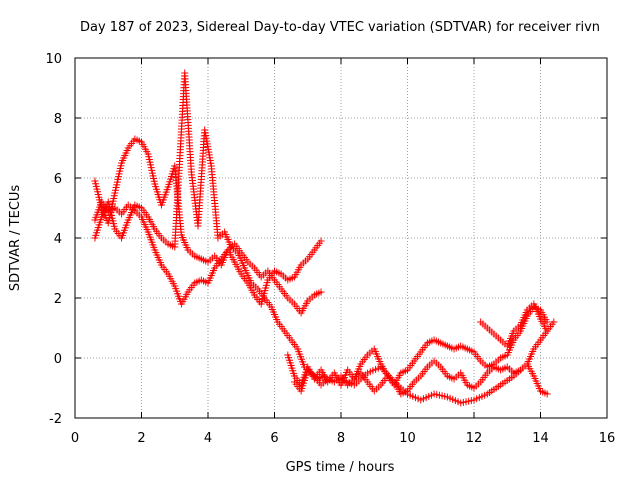  Describe the element at coordinates (340, 467) in the screenshot. I see `x-axis-label: GPS time / hours` at that location.